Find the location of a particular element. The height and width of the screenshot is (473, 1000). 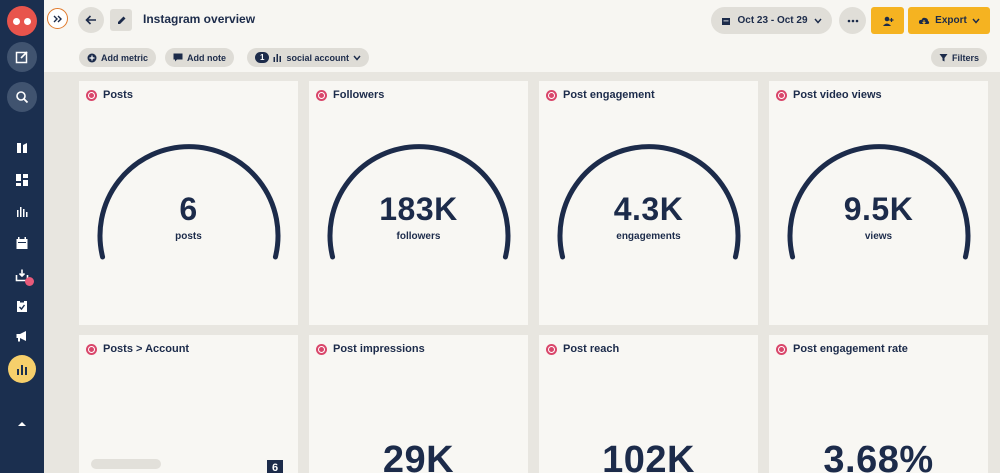

metric-value: 29K is located at coordinates (418, 456).